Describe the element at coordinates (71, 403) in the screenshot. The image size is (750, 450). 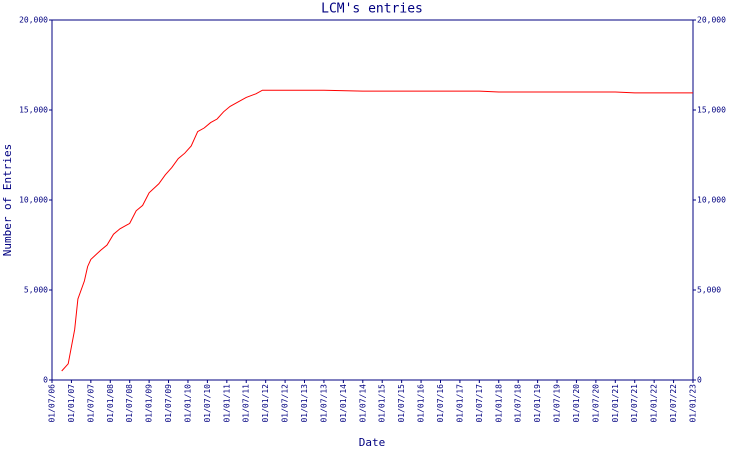
I see `x-tick-label: 01/01/07` at that location.